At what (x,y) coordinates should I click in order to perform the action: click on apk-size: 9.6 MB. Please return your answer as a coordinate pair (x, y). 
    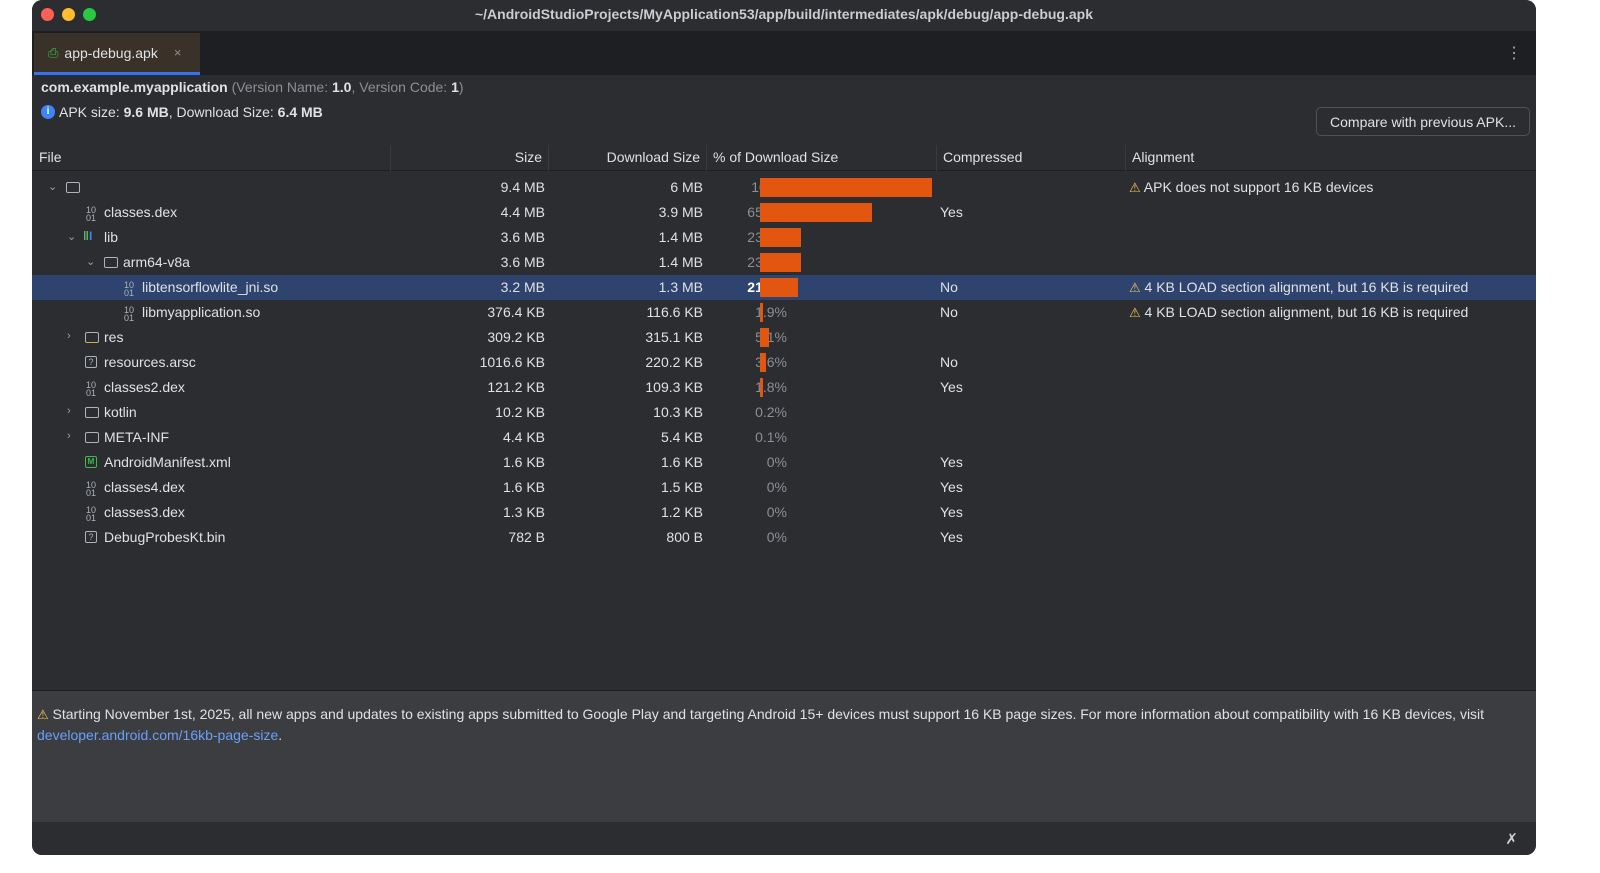
    Looking at the image, I should click on (146, 112).